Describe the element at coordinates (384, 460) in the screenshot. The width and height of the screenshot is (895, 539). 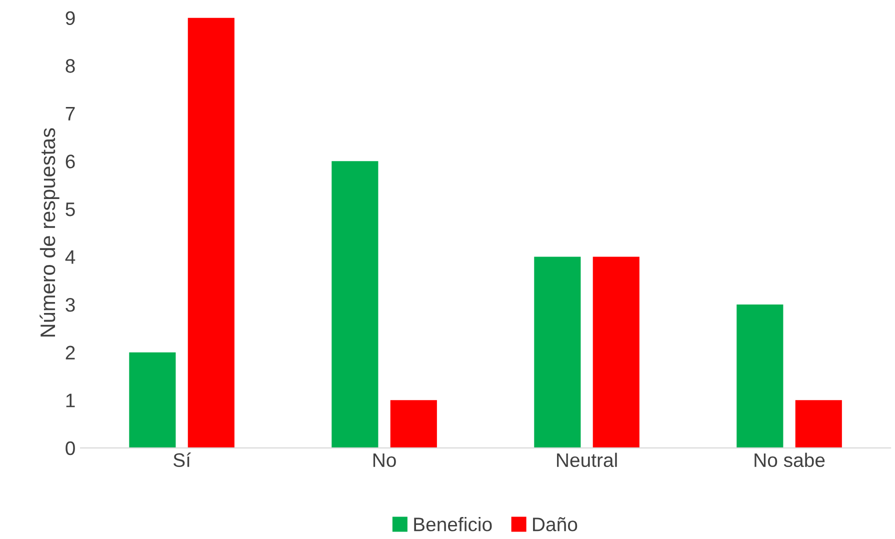
I see `x-tick-label: No` at that location.